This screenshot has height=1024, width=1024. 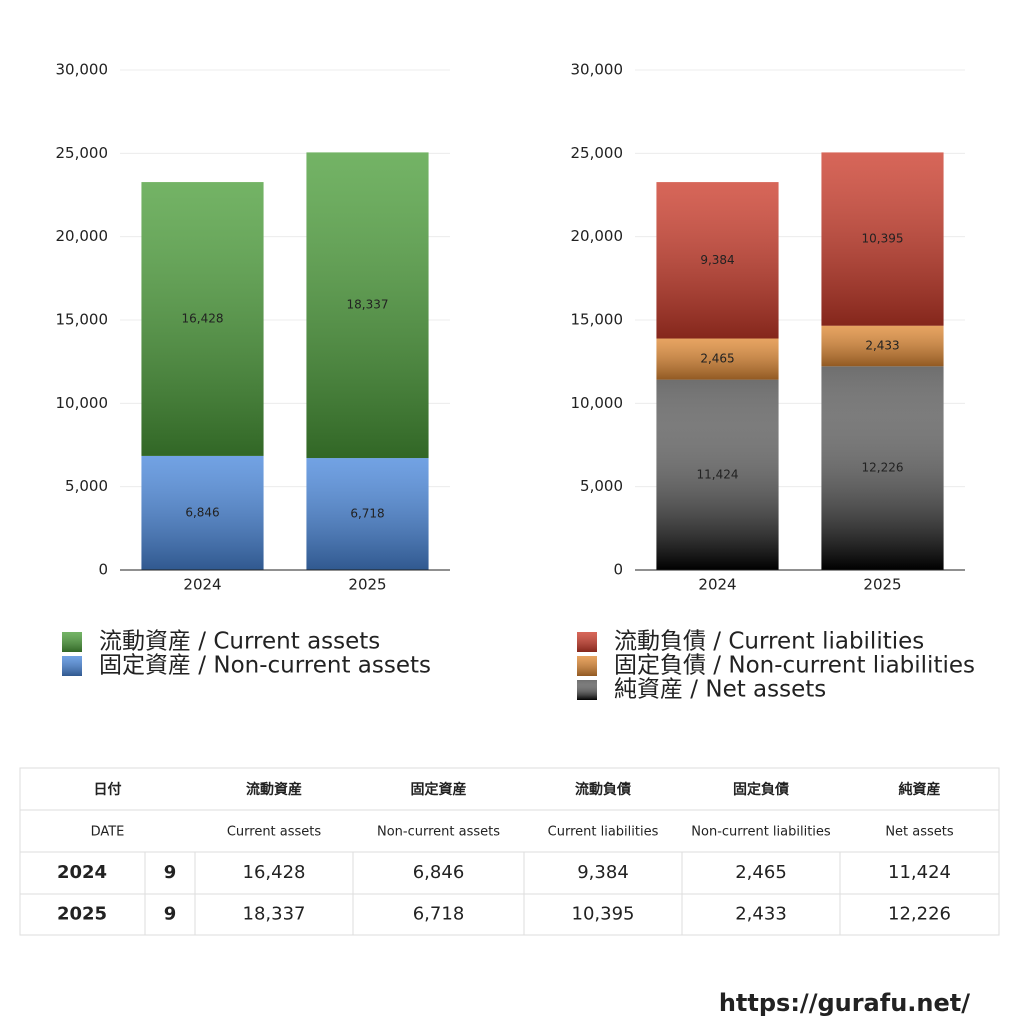 What do you see at coordinates (274, 914) in the screenshot?
I see `table-cell: 18,337` at bounding box center [274, 914].